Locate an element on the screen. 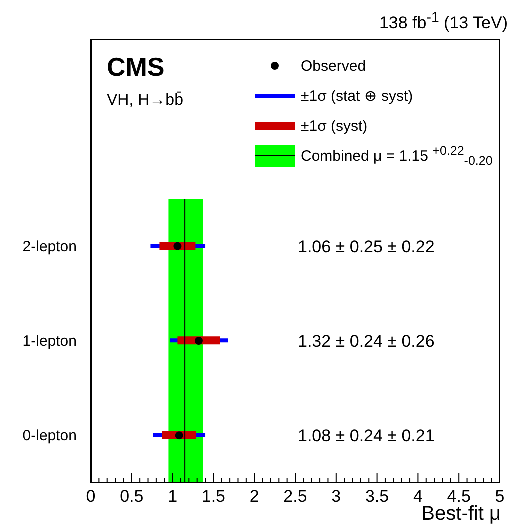 The image size is (509, 528). x-tick-label: 2.5 is located at coordinates (296, 496).